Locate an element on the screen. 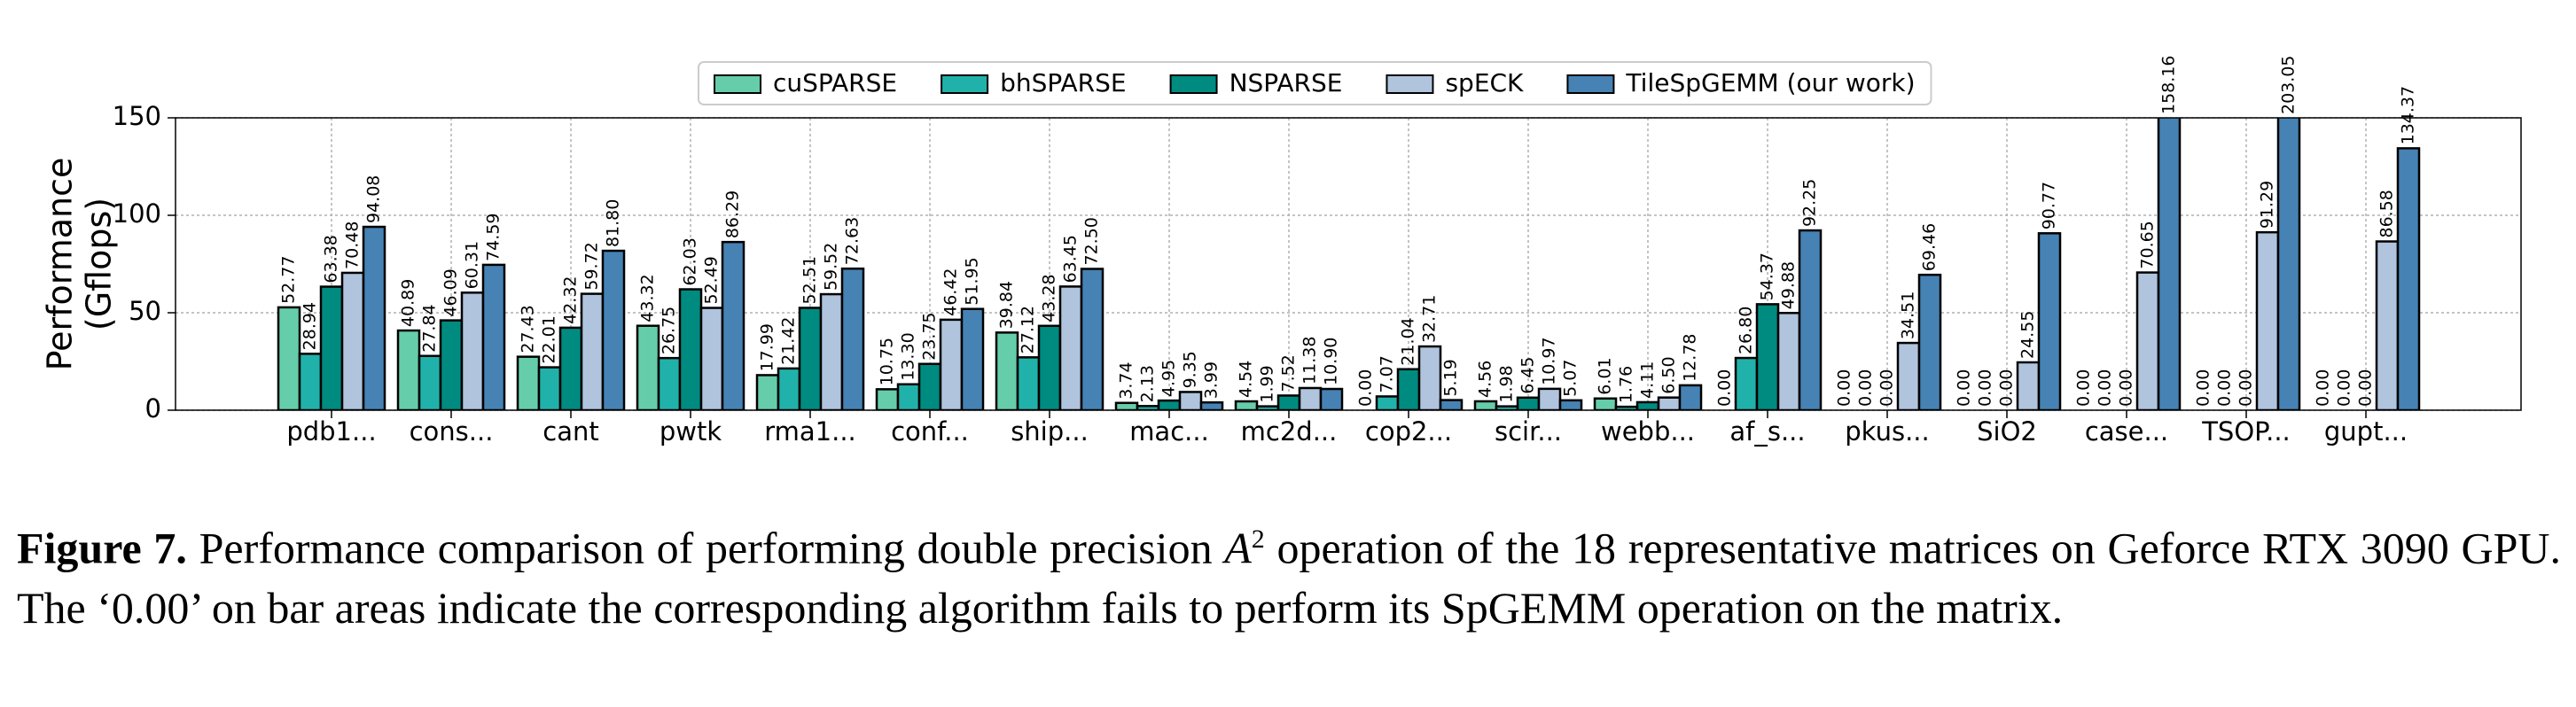 This screenshot has width=2576, height=707. value-label: 52.51 is located at coordinates (810, 280).